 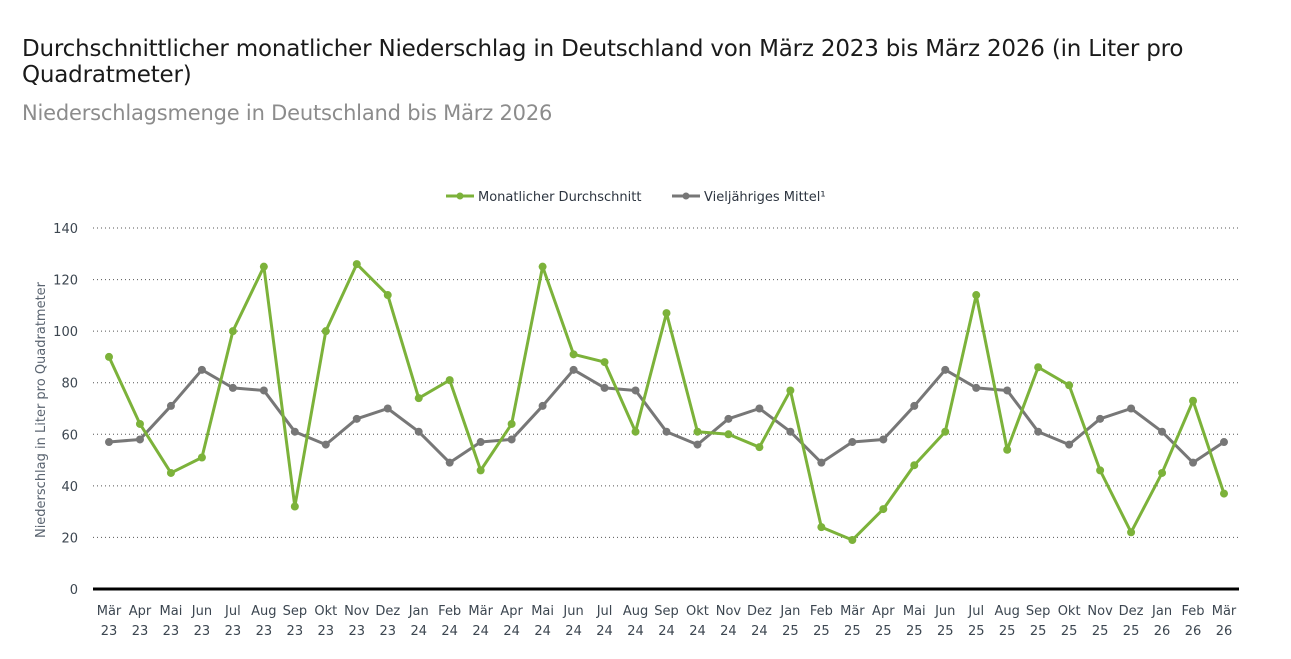 What do you see at coordinates (749, 197) in the screenshot?
I see `legend-item-long-term-mean: Vieljähriges Mittel¹` at bounding box center [749, 197].